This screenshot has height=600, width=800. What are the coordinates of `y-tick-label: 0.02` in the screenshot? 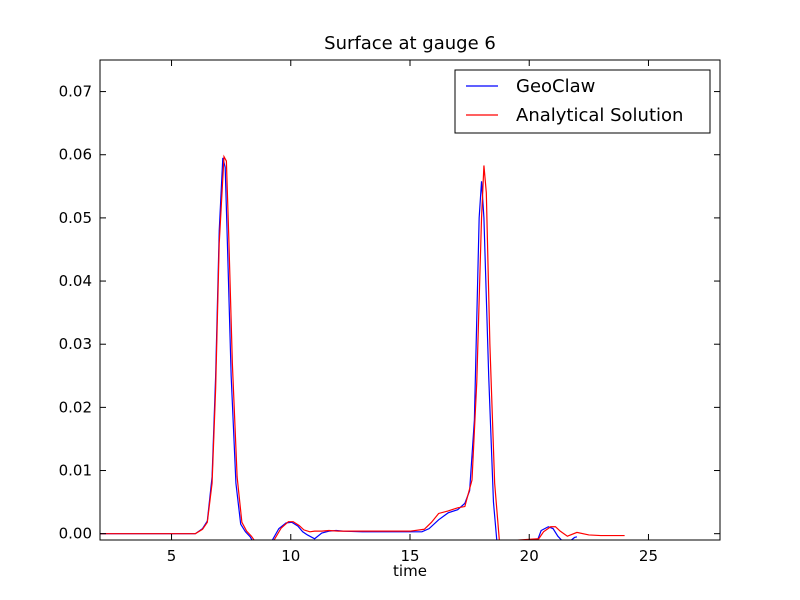 It's located at (75, 407).